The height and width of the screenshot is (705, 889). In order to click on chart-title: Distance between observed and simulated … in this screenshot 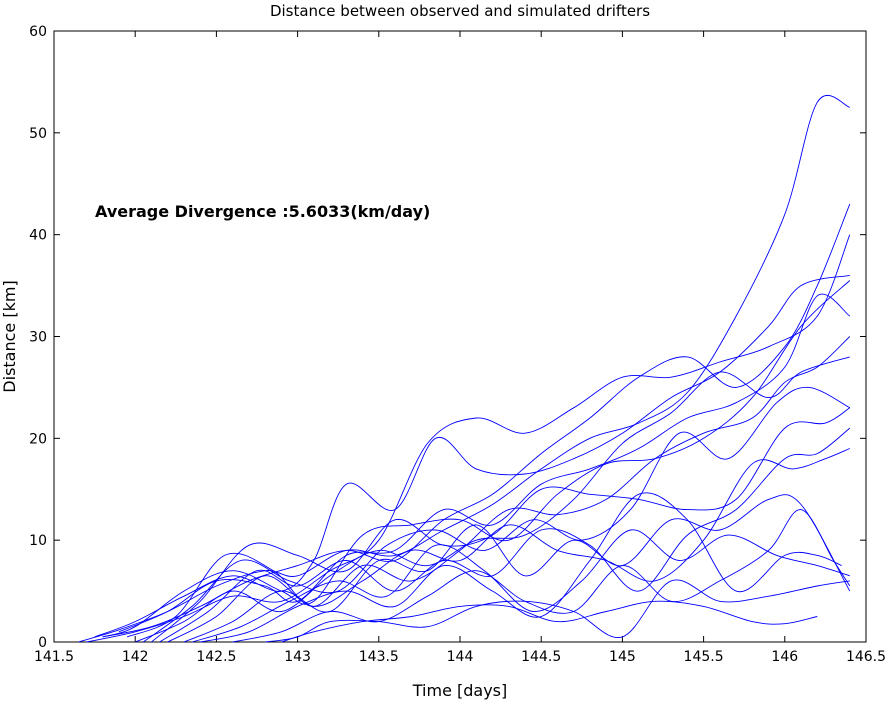, I will do `click(460, 11)`.